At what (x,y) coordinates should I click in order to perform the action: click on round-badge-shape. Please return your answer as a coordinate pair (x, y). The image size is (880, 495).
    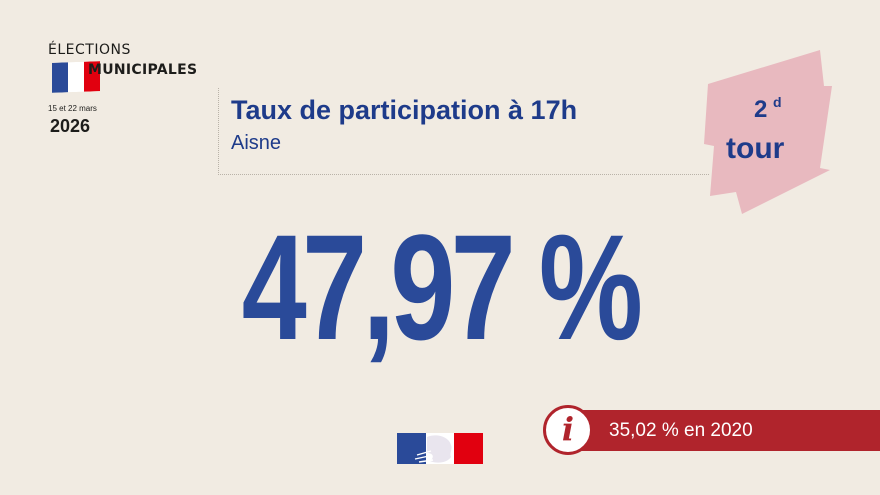
    Looking at the image, I should click on (768, 132).